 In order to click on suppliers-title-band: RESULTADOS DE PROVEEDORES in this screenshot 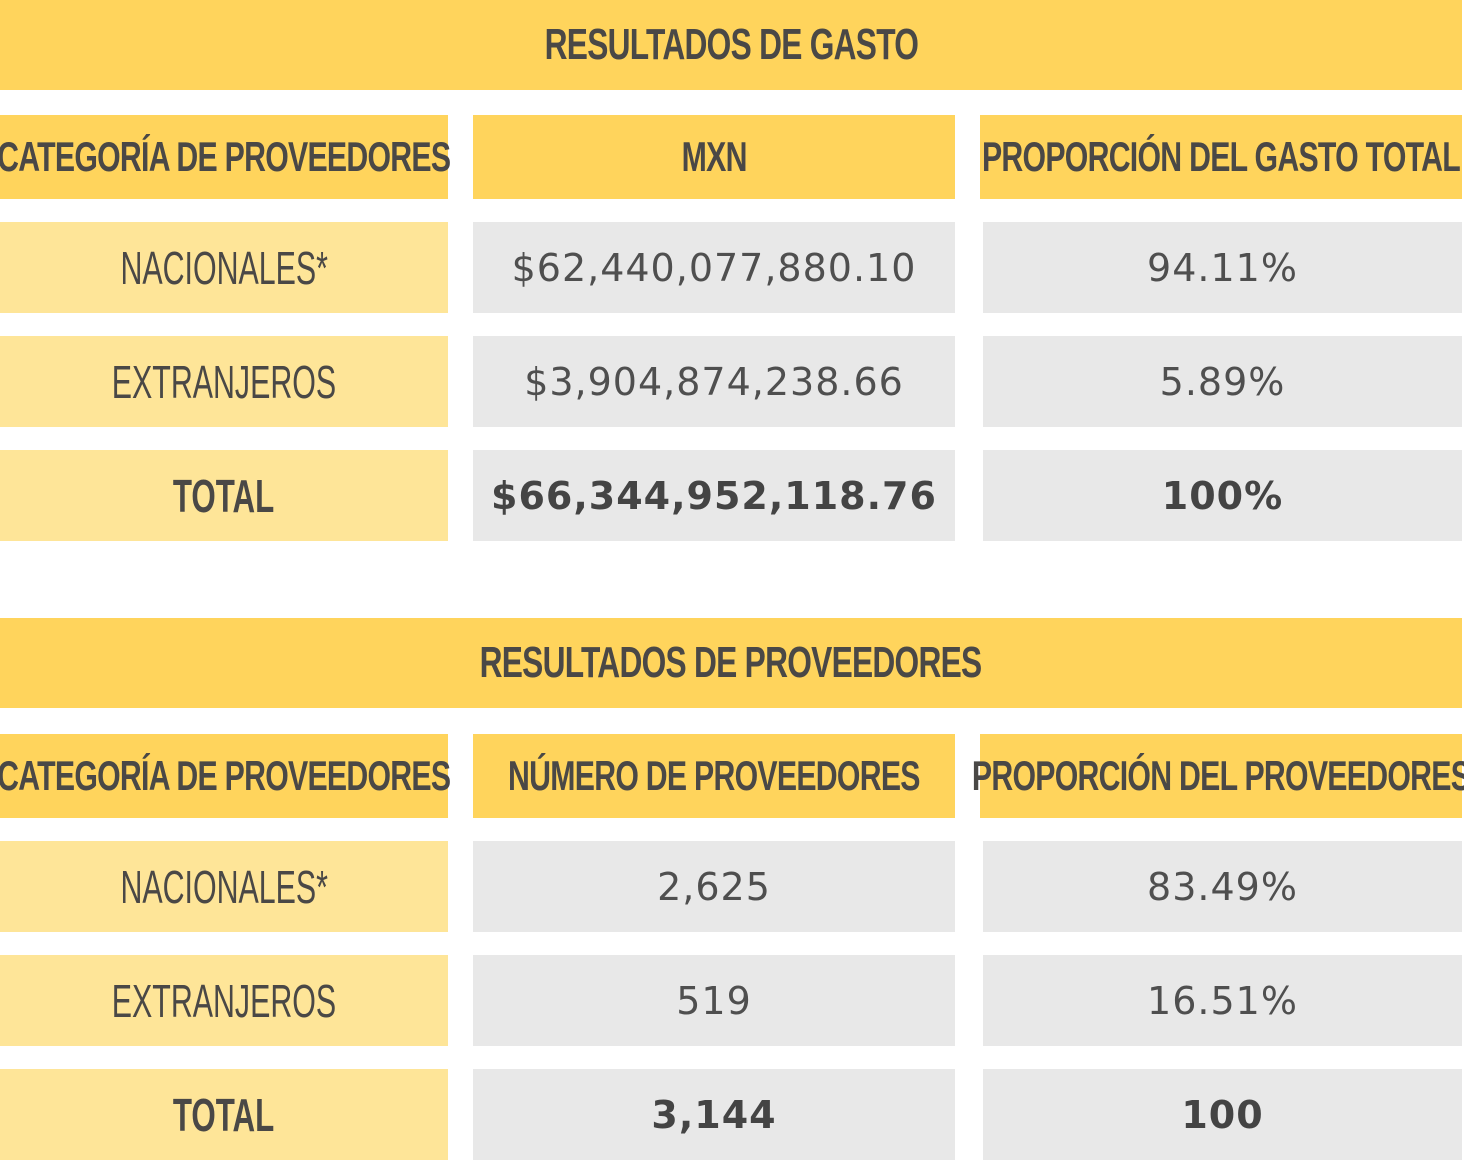, I will do `click(731, 663)`.